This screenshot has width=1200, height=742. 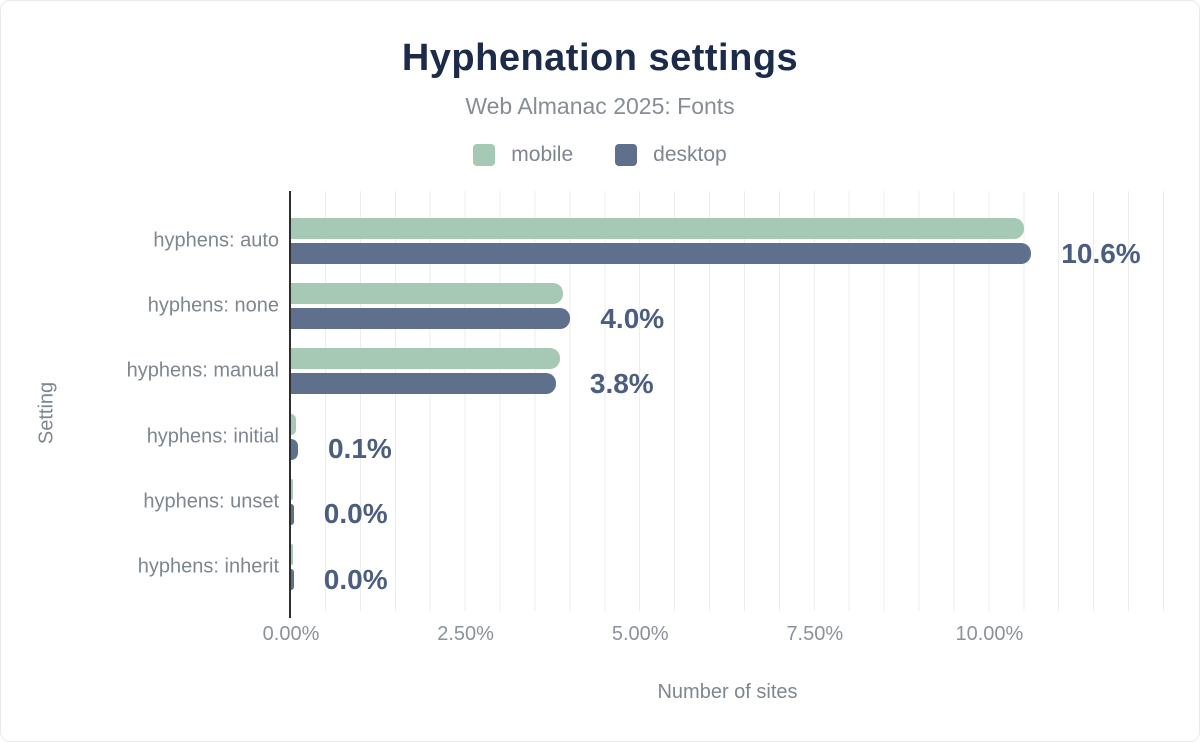 I want to click on x-tick-label: 10.00%, so click(x=989, y=634).